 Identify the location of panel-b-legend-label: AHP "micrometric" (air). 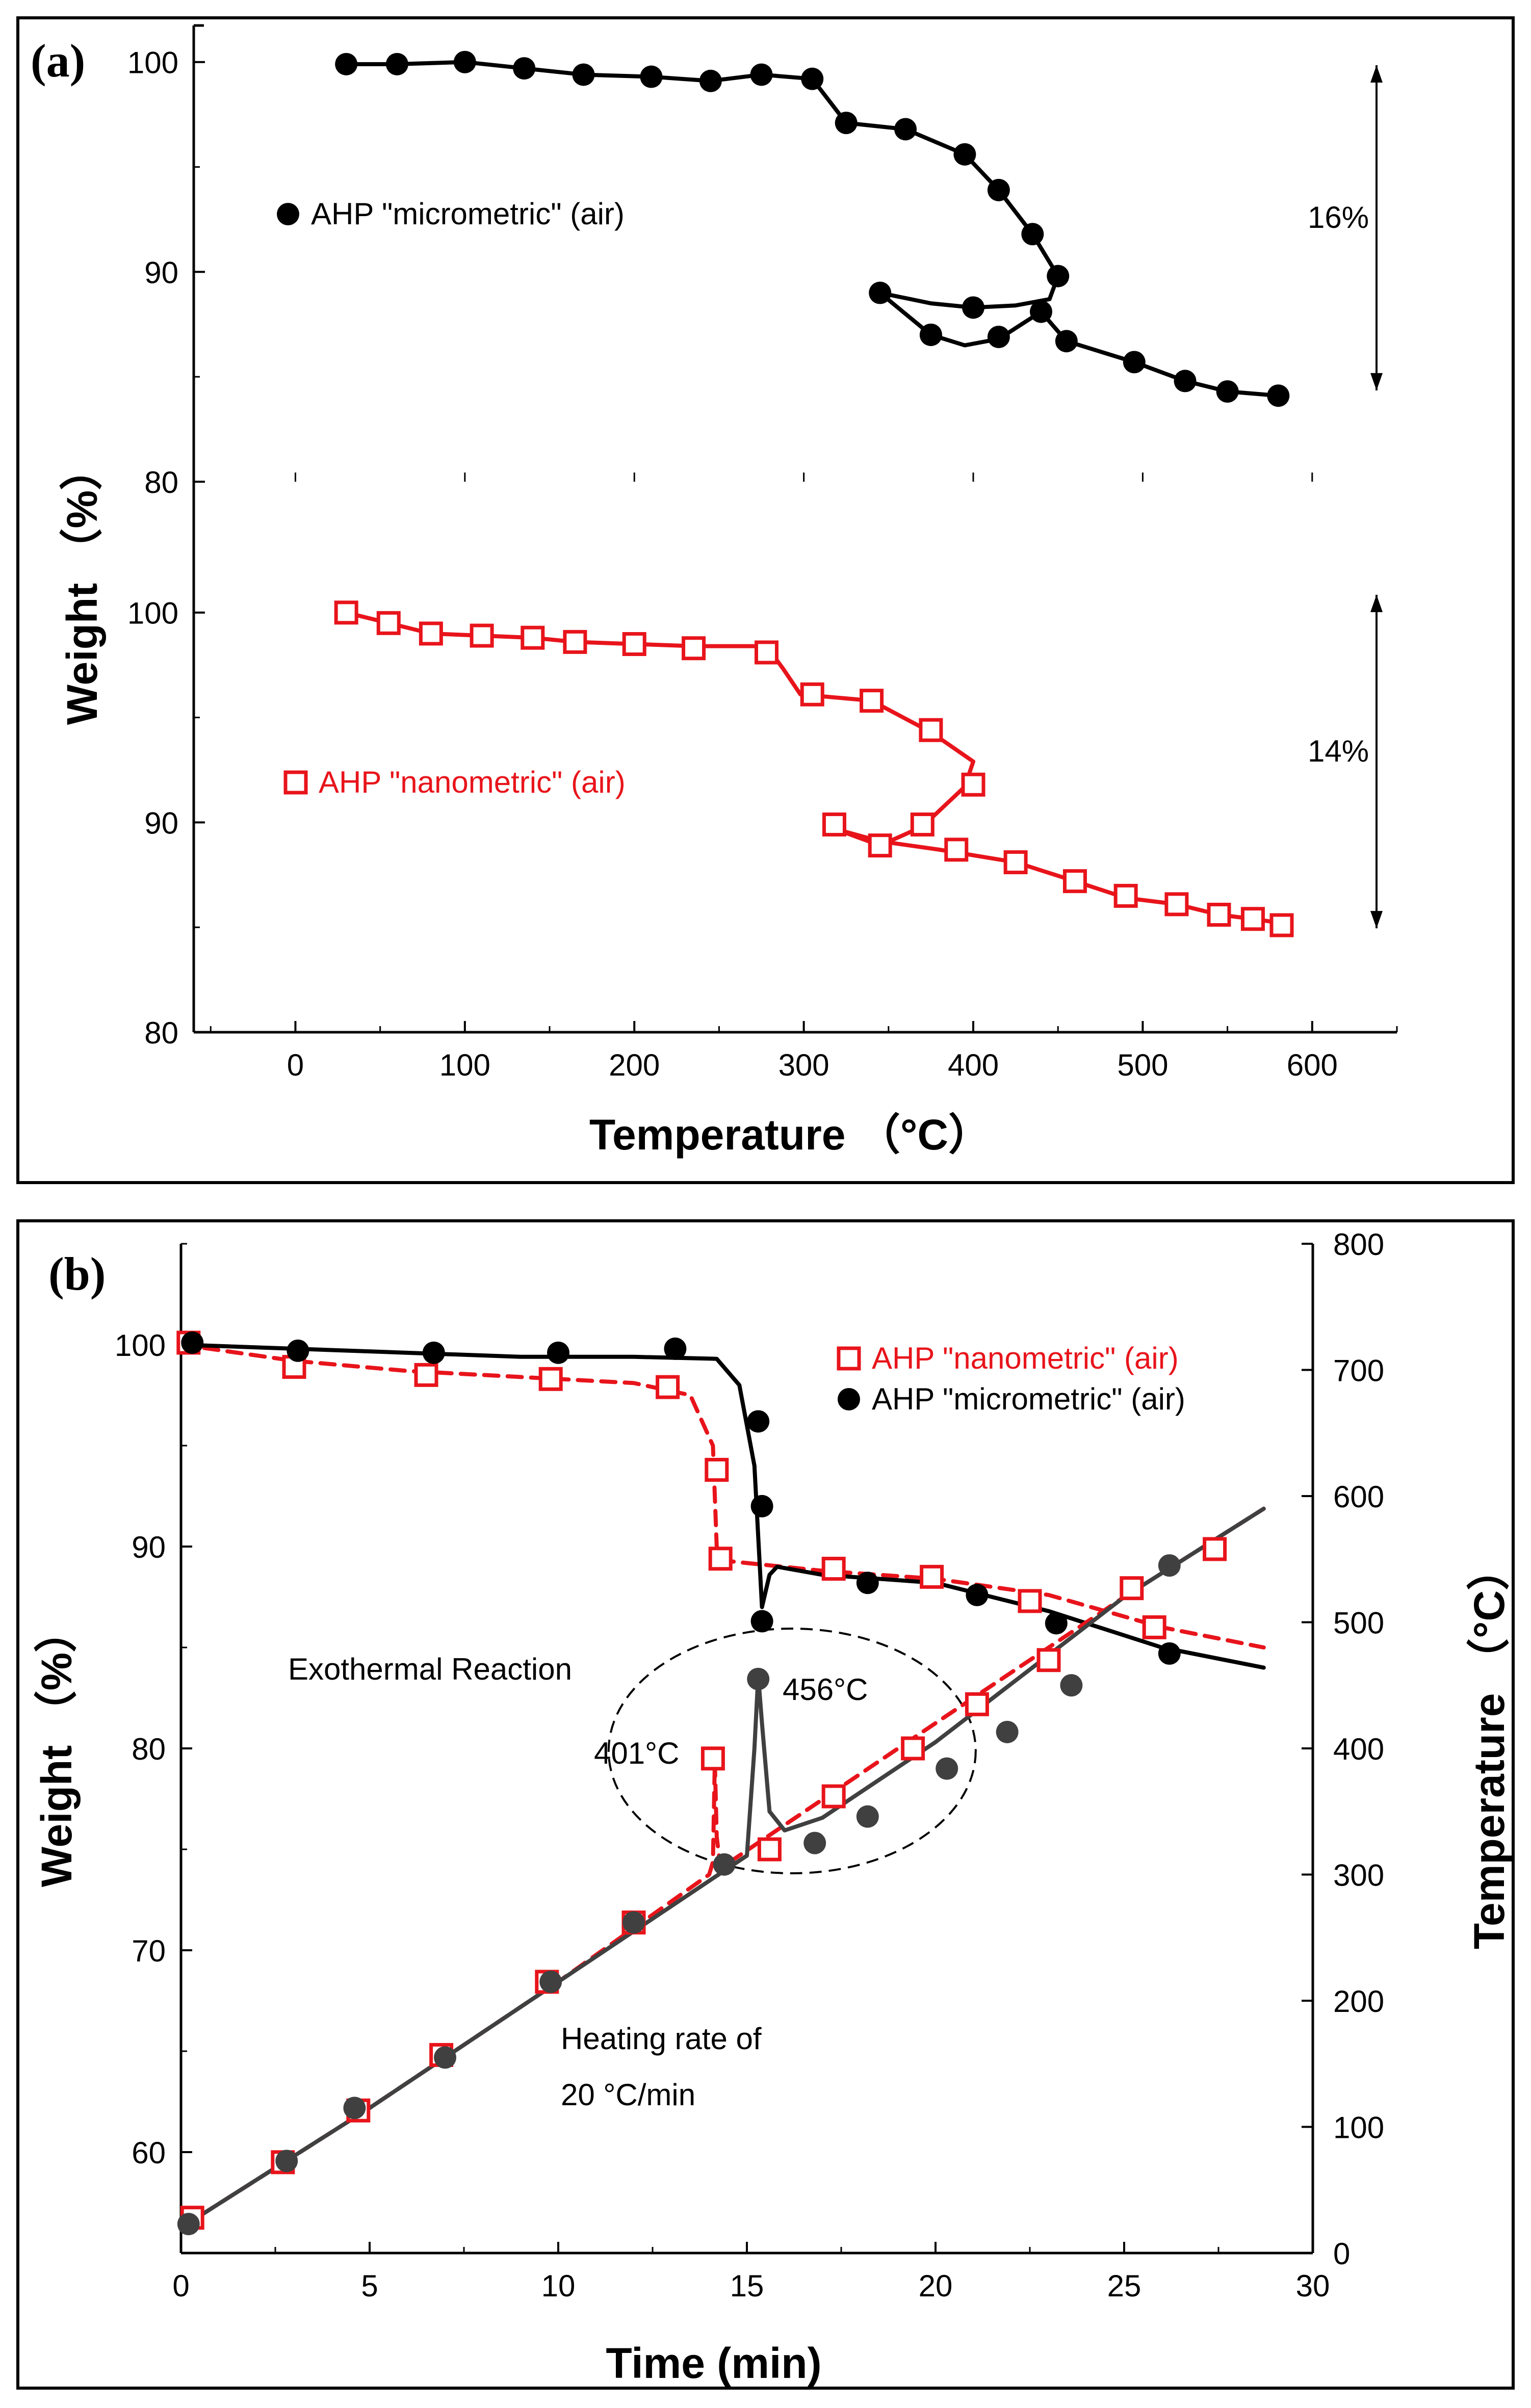
(1028, 1399).